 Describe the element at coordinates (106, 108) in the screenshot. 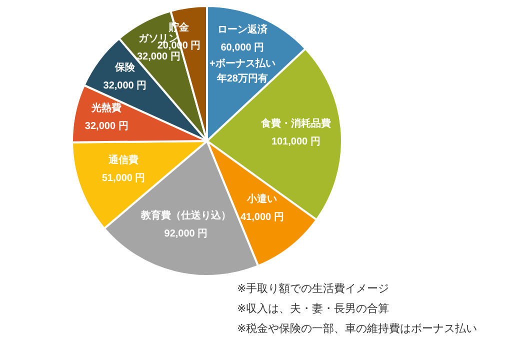

I see `slice-label: 光熱費` at that location.